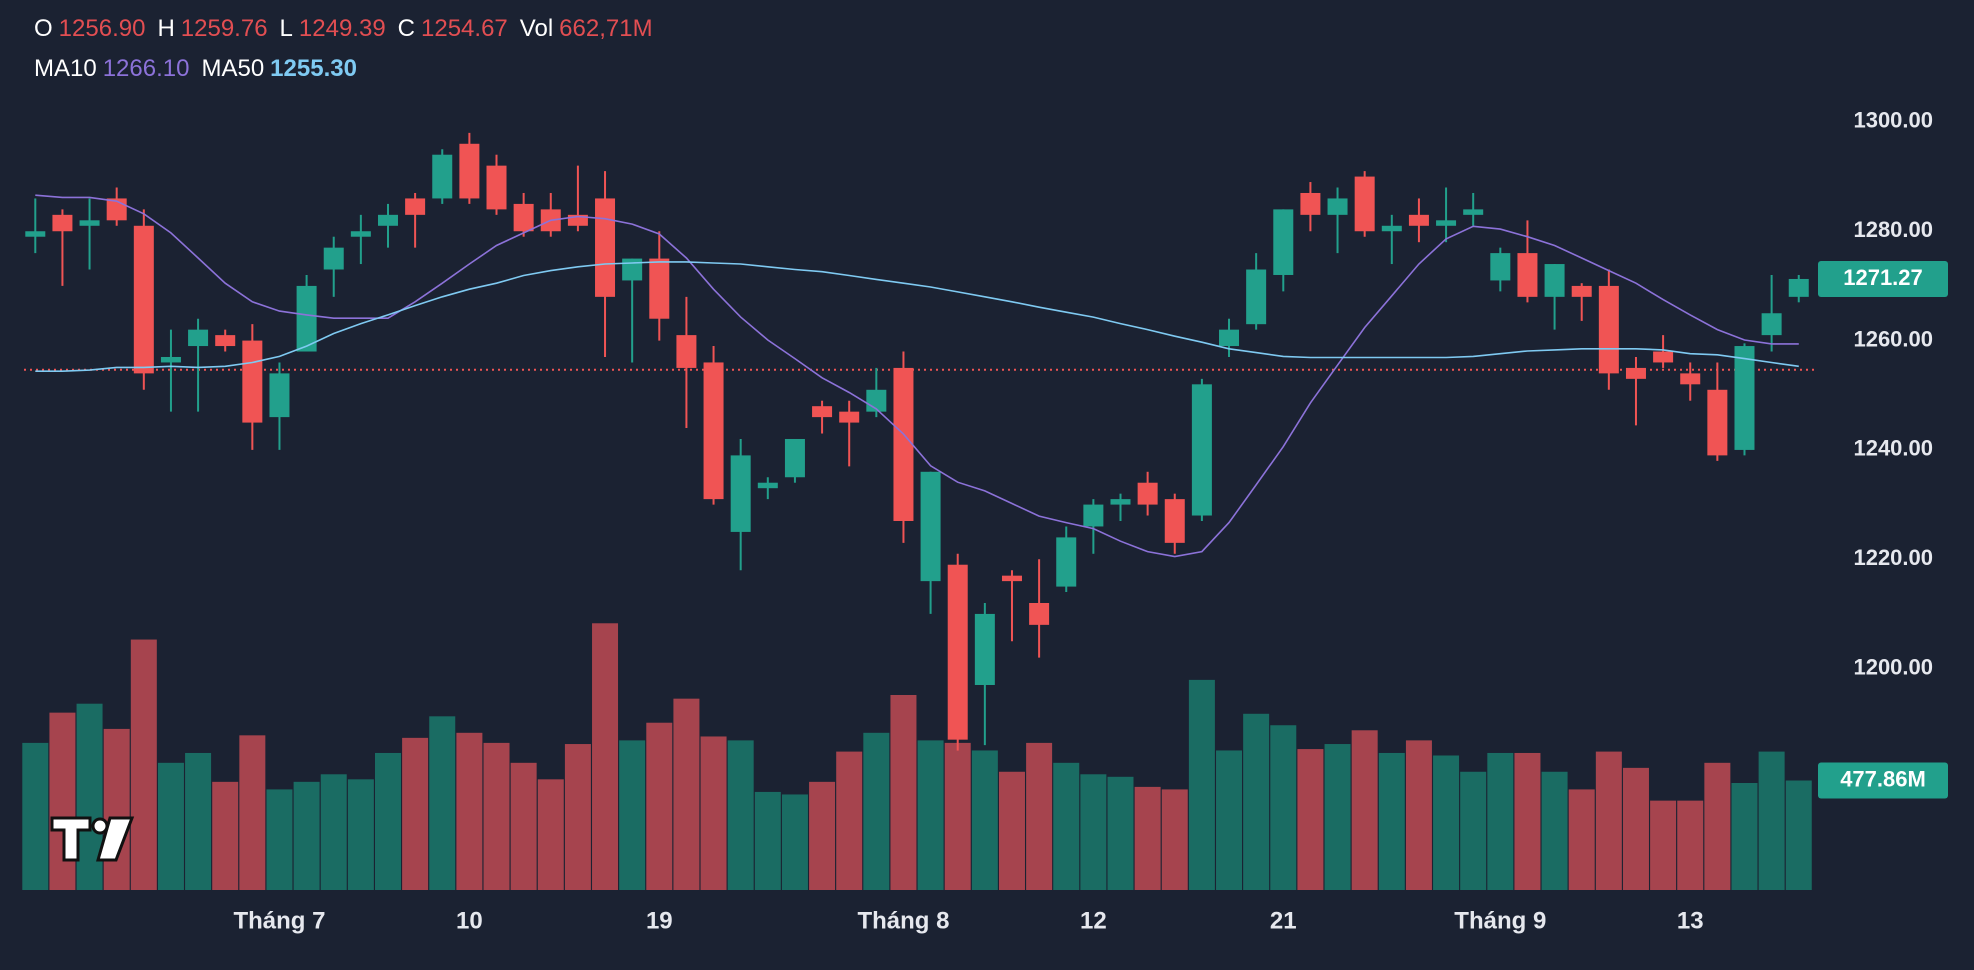 The image size is (1974, 970). What do you see at coordinates (232, 68) in the screenshot?
I see `legend-key: MA50` at bounding box center [232, 68].